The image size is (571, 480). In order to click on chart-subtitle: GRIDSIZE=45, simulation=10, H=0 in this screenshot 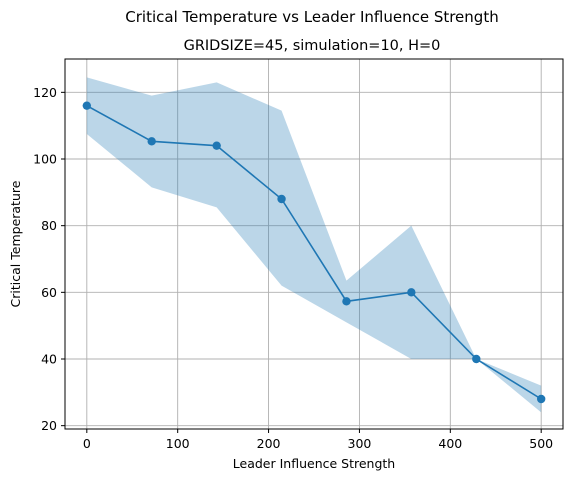, I will do `click(312, 46)`.